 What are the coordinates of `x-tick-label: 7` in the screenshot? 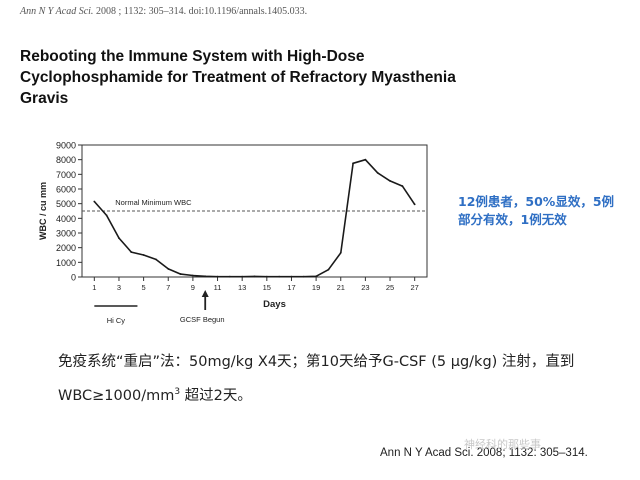 It's located at (168, 287).